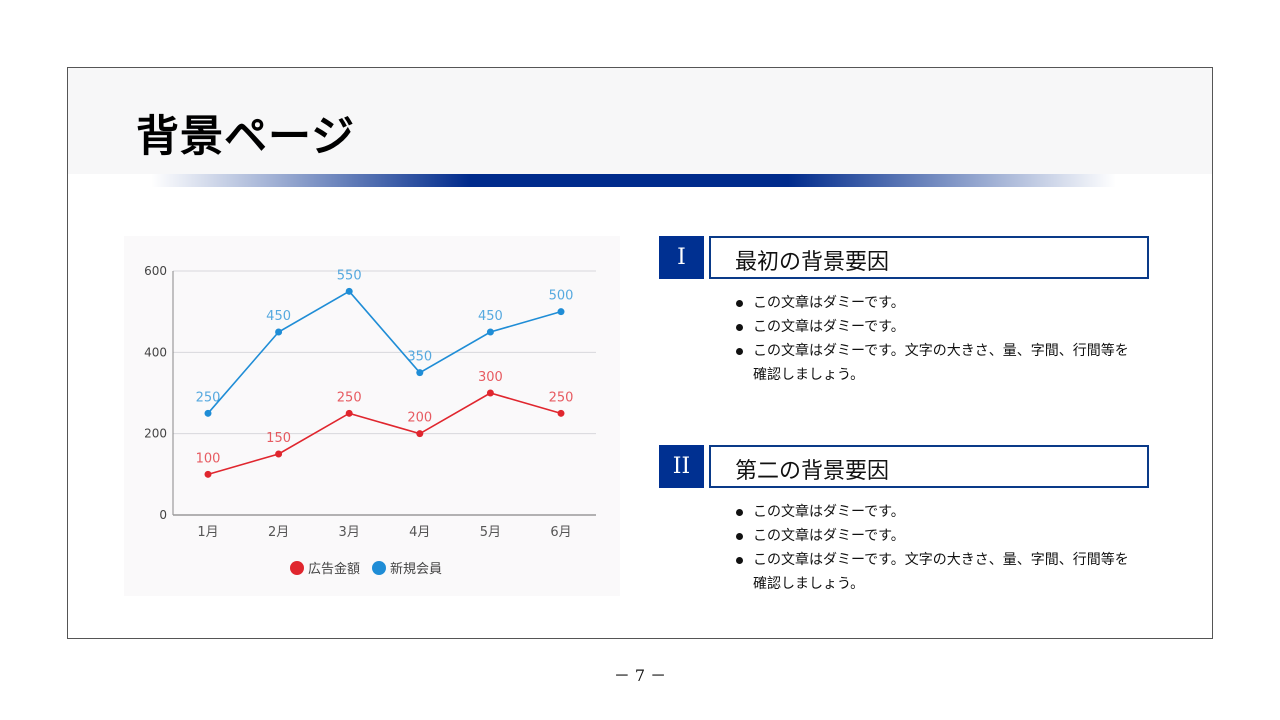 The width and height of the screenshot is (1280, 720). What do you see at coordinates (349, 532) in the screenshot?
I see `x-tick-label: 3月` at bounding box center [349, 532].